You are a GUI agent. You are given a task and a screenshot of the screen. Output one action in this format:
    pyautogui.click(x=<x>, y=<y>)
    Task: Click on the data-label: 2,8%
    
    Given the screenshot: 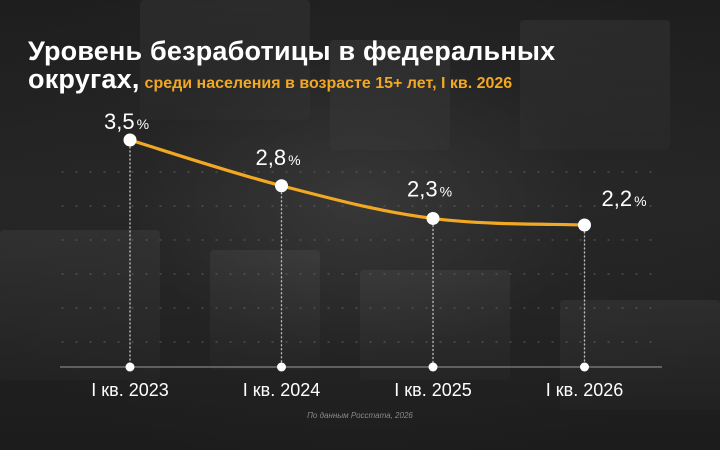 What is the action you would take?
    pyautogui.click(x=278, y=157)
    